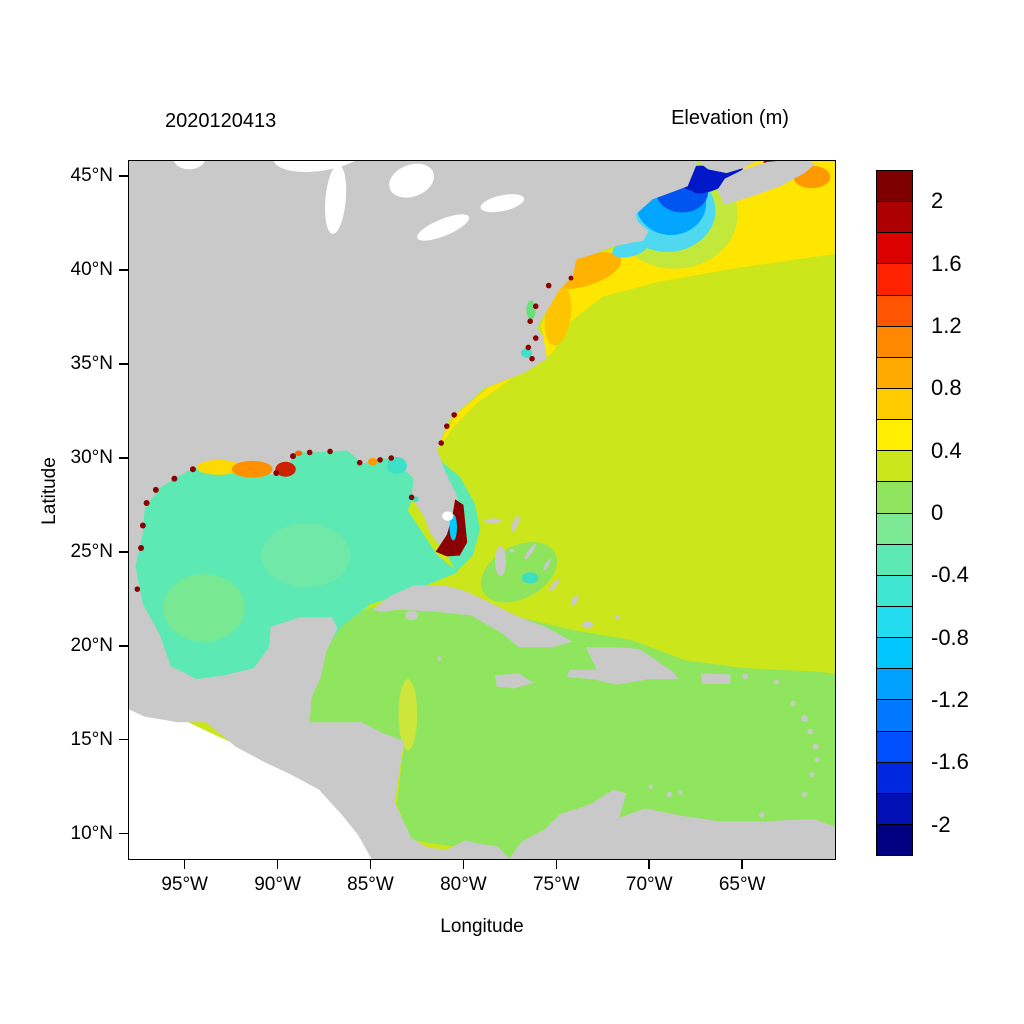 The height and width of the screenshot is (1024, 1024). What do you see at coordinates (91, 739) in the screenshot?
I see `y-tick-label: 15°N` at bounding box center [91, 739].